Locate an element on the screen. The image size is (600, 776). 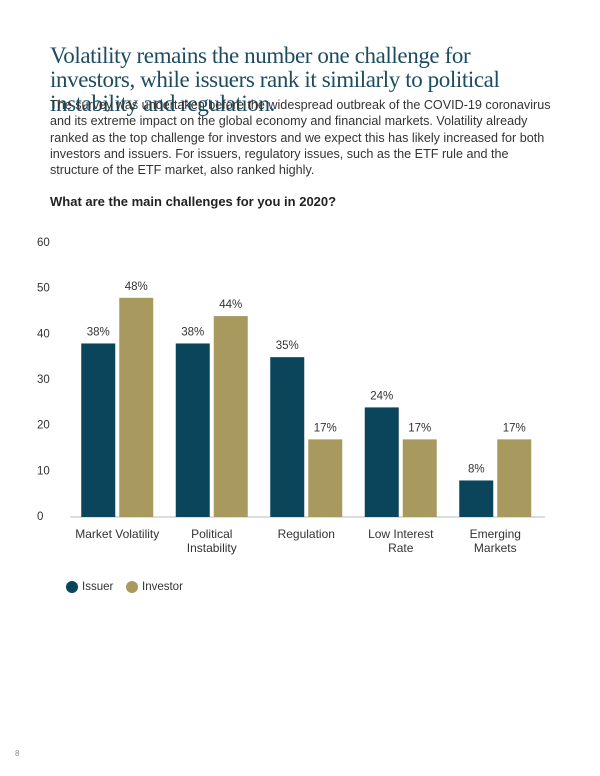
y-tick-label: 40 is located at coordinates (43, 334).